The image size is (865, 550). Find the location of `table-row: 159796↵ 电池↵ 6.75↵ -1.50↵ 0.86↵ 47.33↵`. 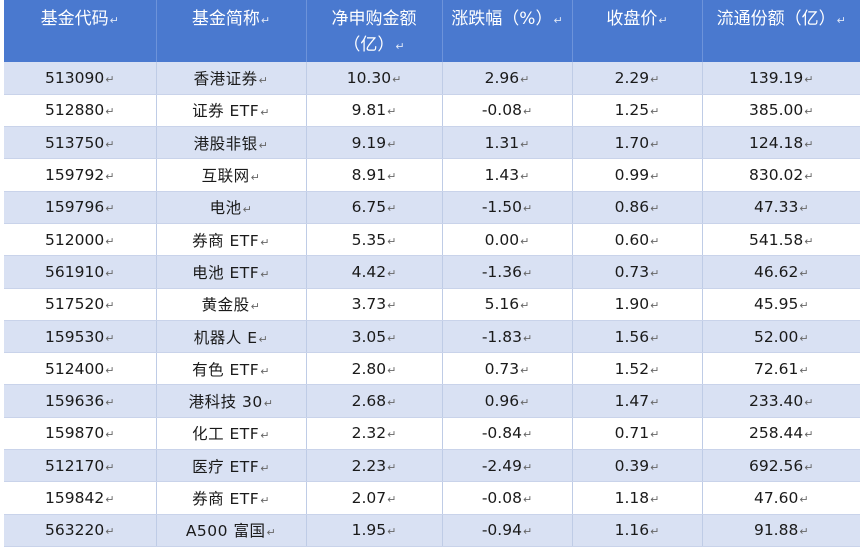

table-row: 159796↵ 电池↵ 6.75↵ -1.50↵ 0.86↵ 47.33↵ is located at coordinates (432, 207).